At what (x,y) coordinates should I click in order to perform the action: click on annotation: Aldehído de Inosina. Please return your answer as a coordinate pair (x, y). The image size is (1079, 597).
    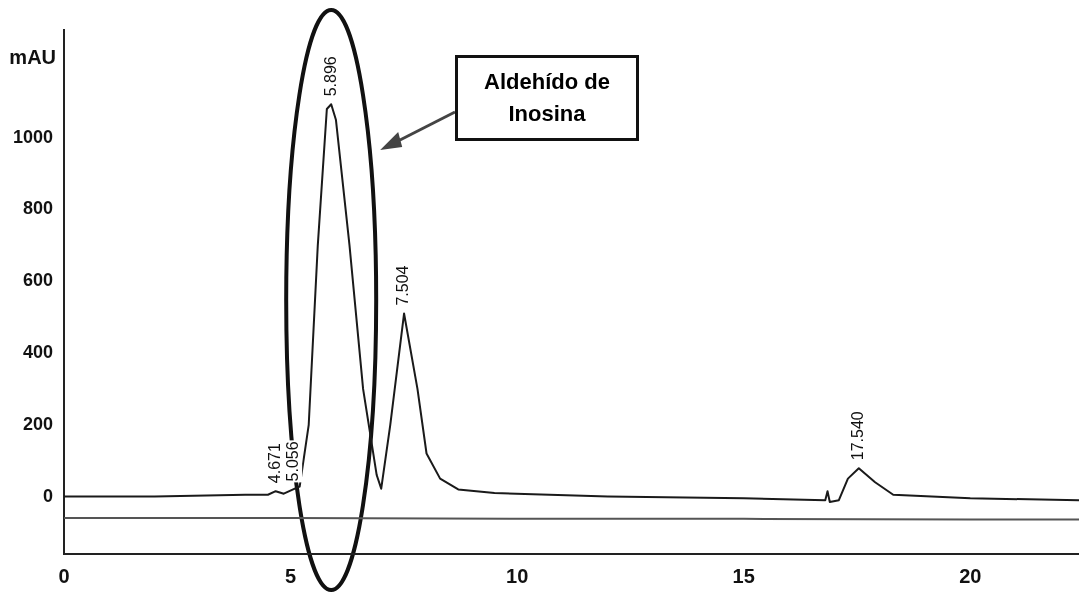
    Looking at the image, I should click on (547, 98).